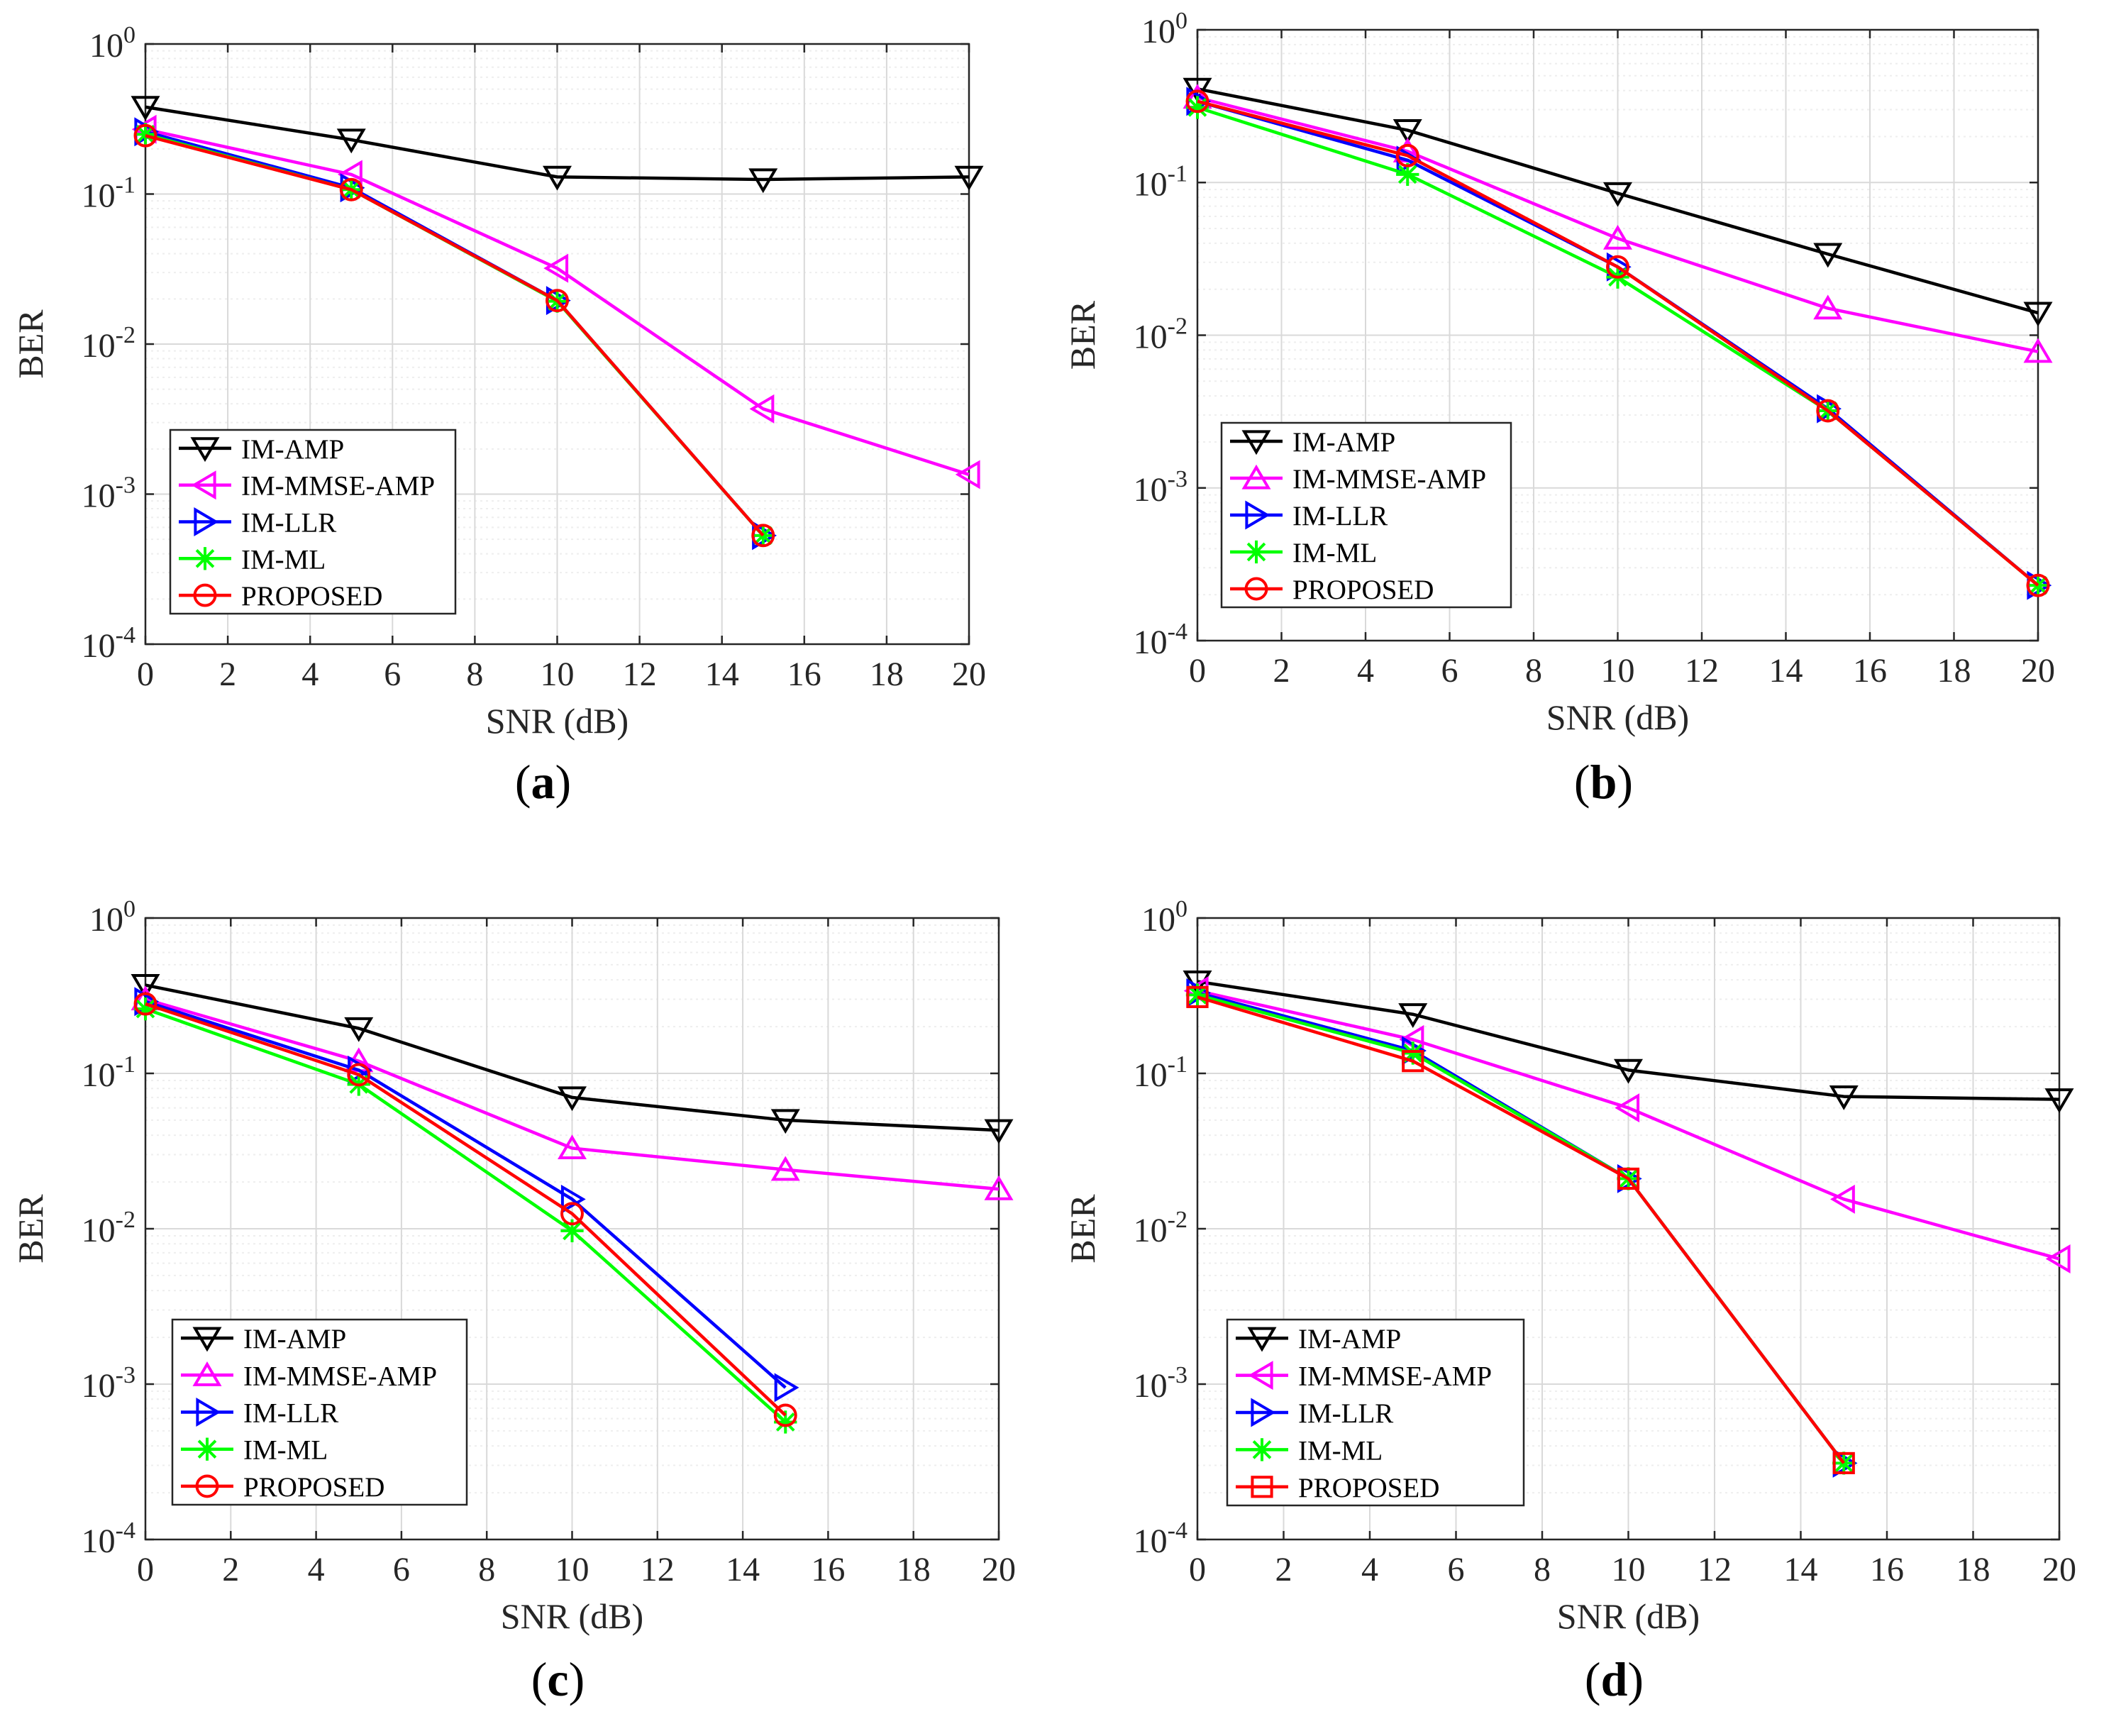 The height and width of the screenshot is (1736, 2104). What do you see at coordinates (309, 1376) in the screenshot?
I see `legend-item: IM-MMSE-AMP` at bounding box center [309, 1376].